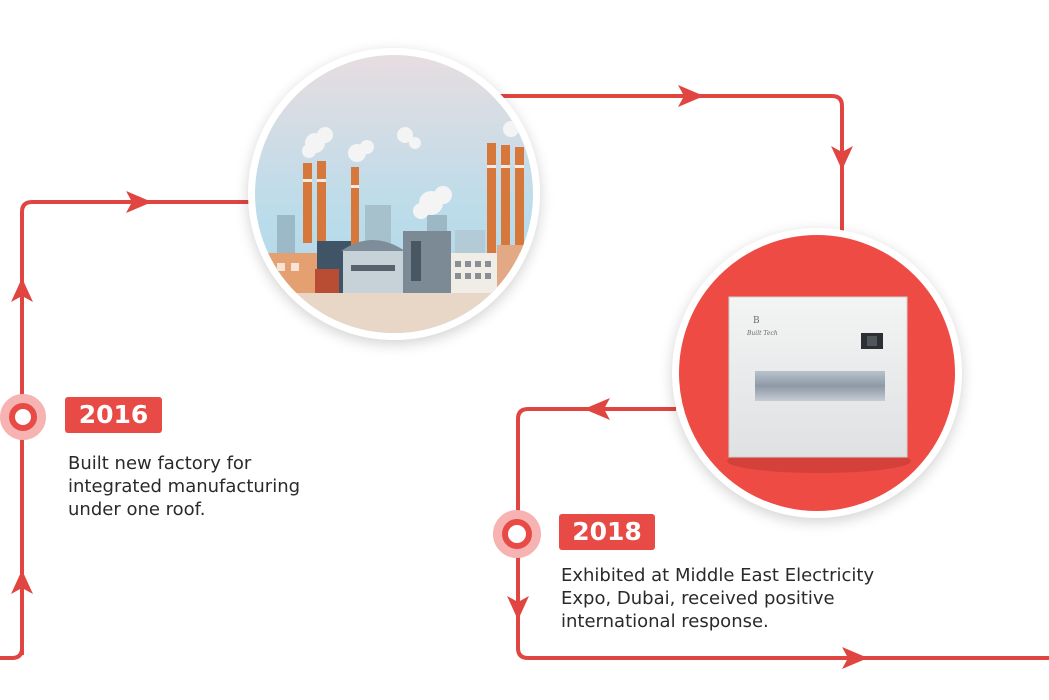  Describe the element at coordinates (113, 415) in the screenshot. I see `year-badge-2016: 2016` at that location.